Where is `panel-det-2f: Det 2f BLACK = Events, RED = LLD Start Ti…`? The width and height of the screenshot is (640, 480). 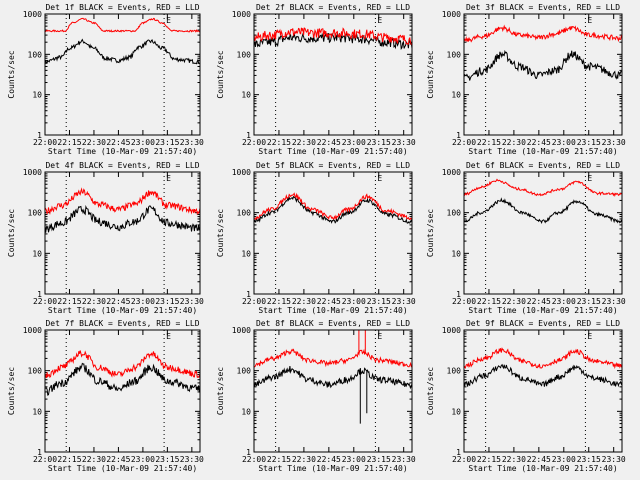 panel-det-2f: Det 2f BLACK = Events, RED = LLD Start Ti… is located at coordinates (316, 79).